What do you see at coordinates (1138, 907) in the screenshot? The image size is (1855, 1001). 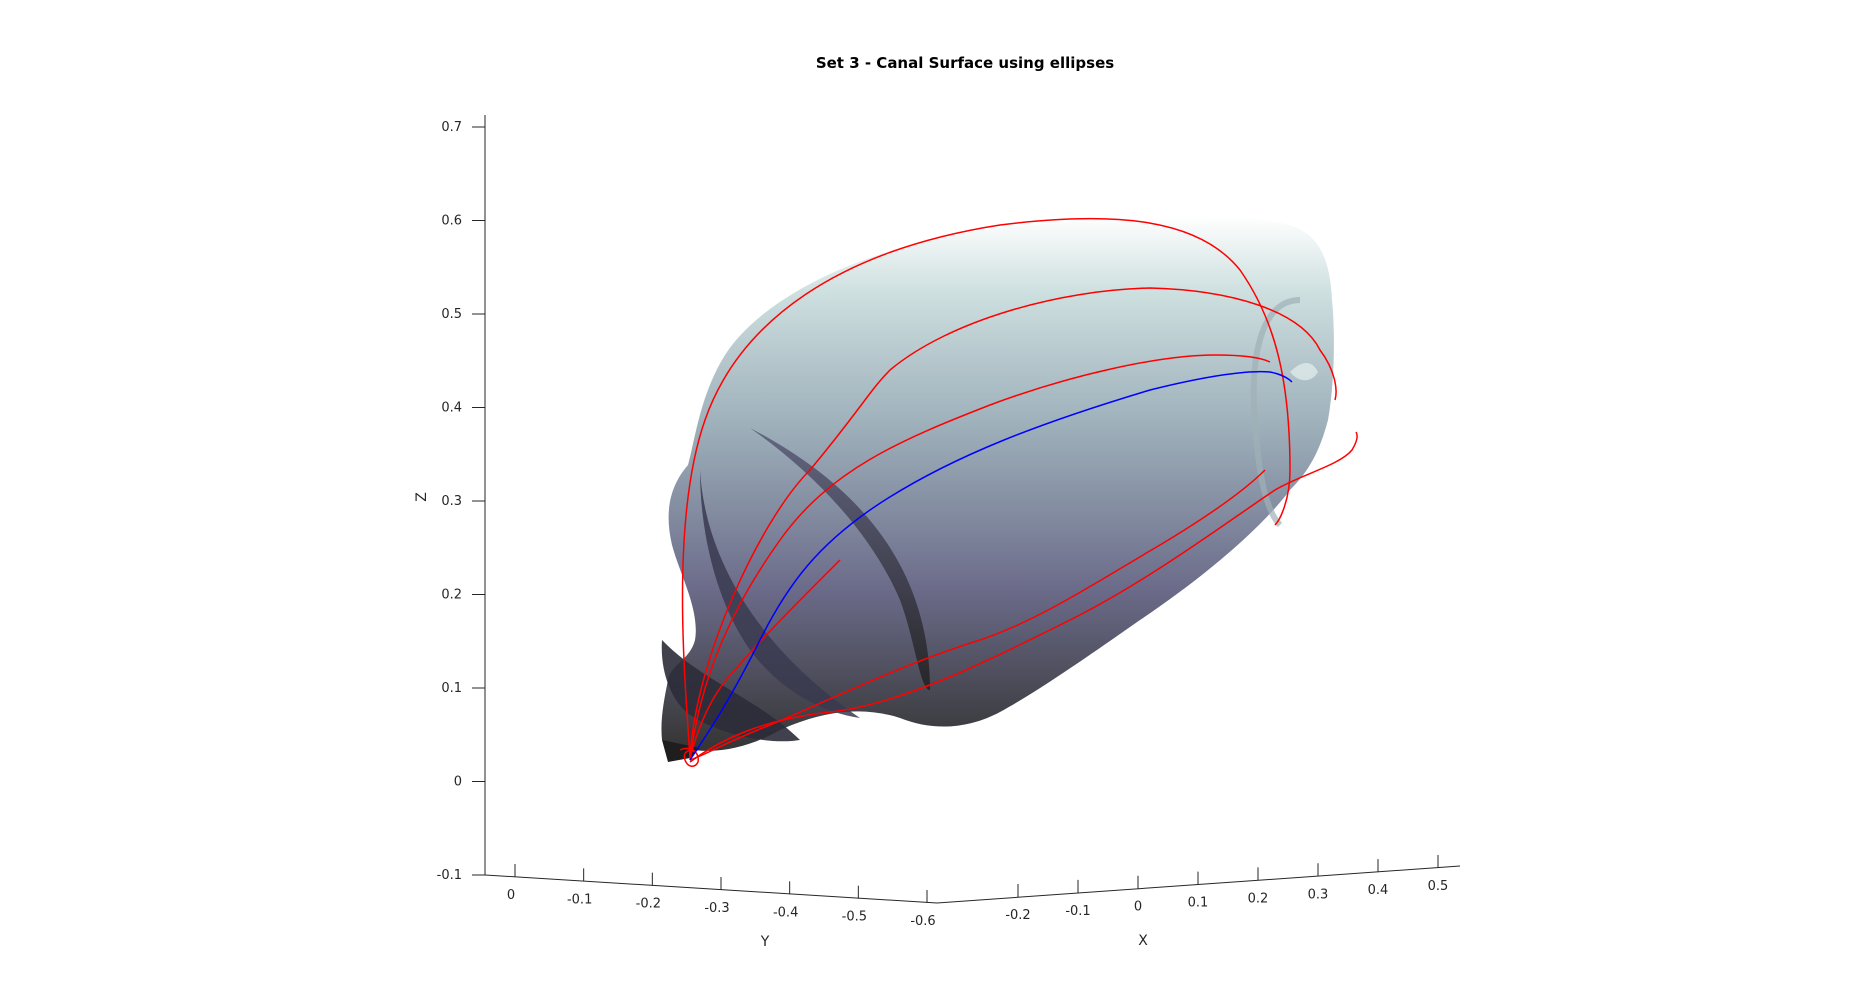 I see `x-tick-label: 0` at bounding box center [1138, 907].